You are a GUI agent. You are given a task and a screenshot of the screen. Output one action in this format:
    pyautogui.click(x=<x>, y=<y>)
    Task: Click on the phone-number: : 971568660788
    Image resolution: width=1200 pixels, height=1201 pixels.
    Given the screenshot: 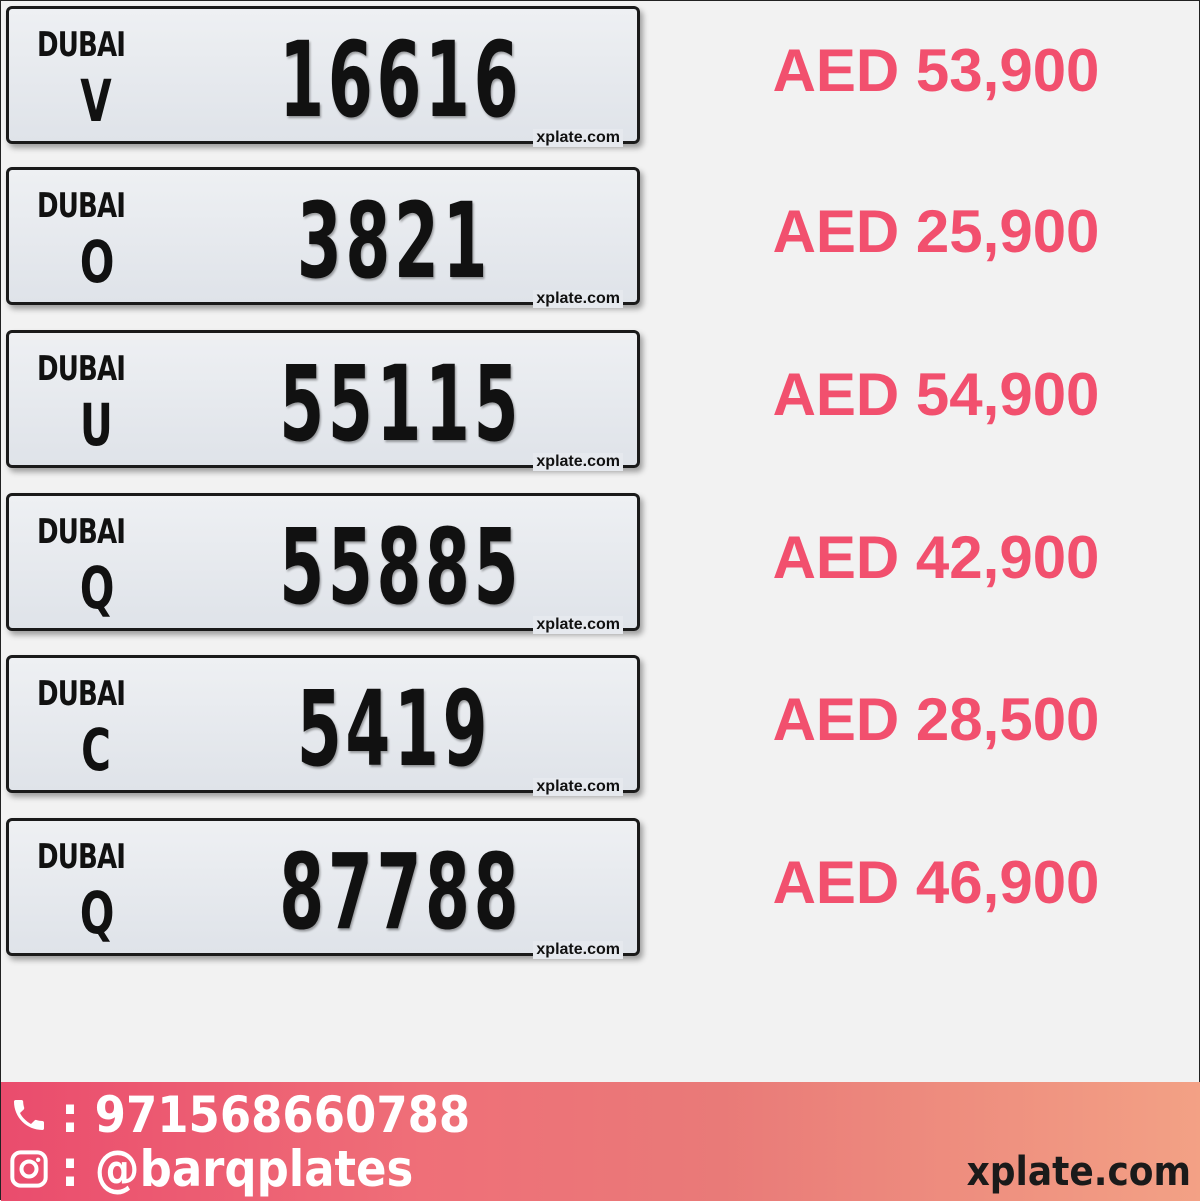 What is the action you would take?
    pyautogui.click(x=266, y=1115)
    